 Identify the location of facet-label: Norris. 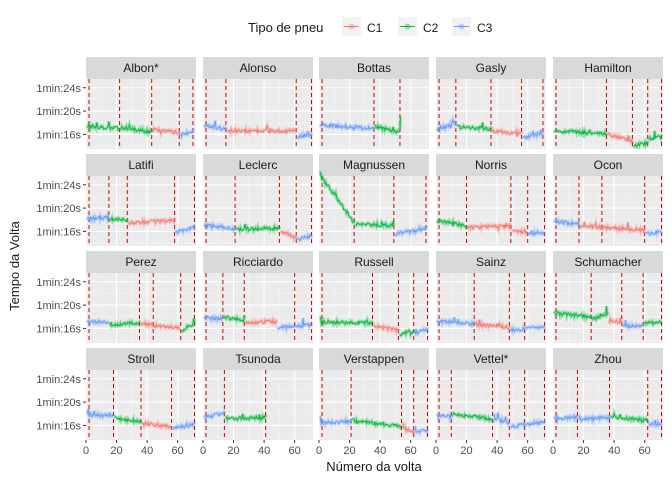
(491, 165).